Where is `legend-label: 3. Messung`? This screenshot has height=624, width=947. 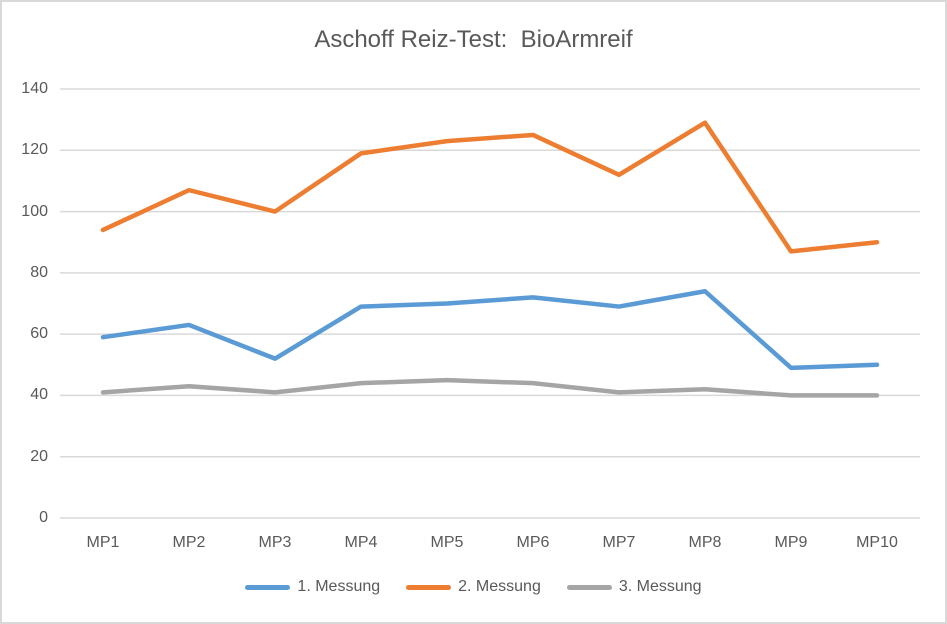
legend-label: 3. Messung is located at coordinates (660, 586).